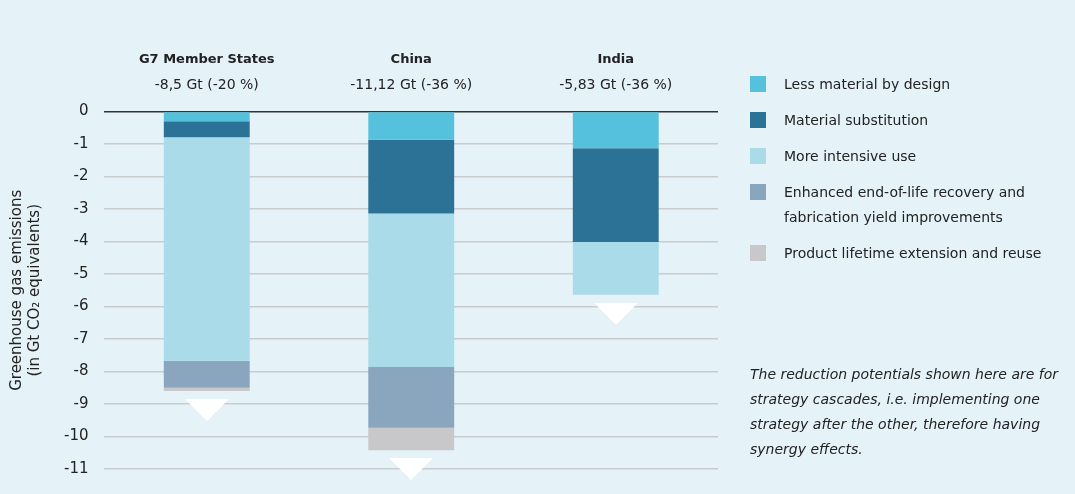 This screenshot has width=1075, height=494. I want to click on y-tick-label: -8, so click(81, 370).